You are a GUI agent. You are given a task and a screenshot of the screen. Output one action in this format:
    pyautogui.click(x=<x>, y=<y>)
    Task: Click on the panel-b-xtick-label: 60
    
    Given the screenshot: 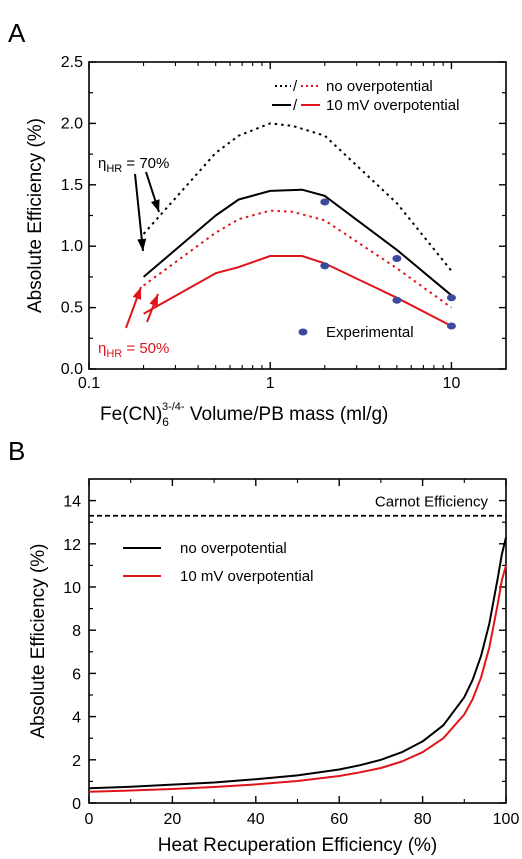 What is the action you would take?
    pyautogui.click(x=339, y=819)
    